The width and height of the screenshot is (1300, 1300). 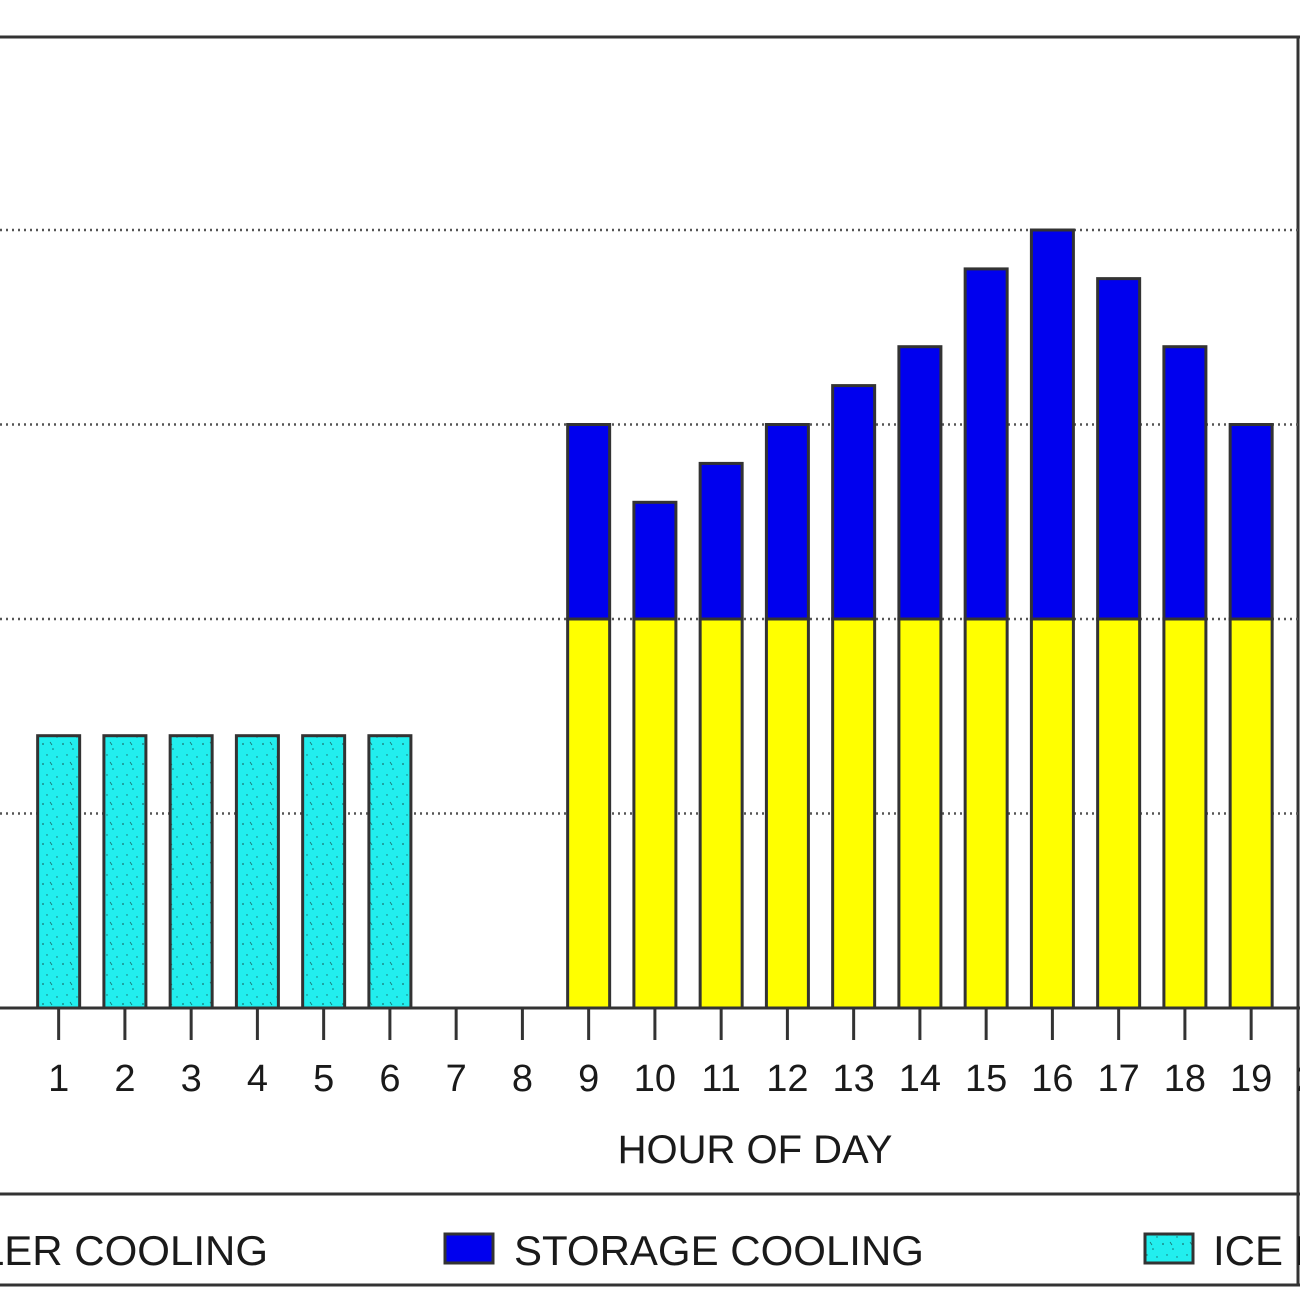 I want to click on x-tick-label: 18, so click(x=1185, y=1079).